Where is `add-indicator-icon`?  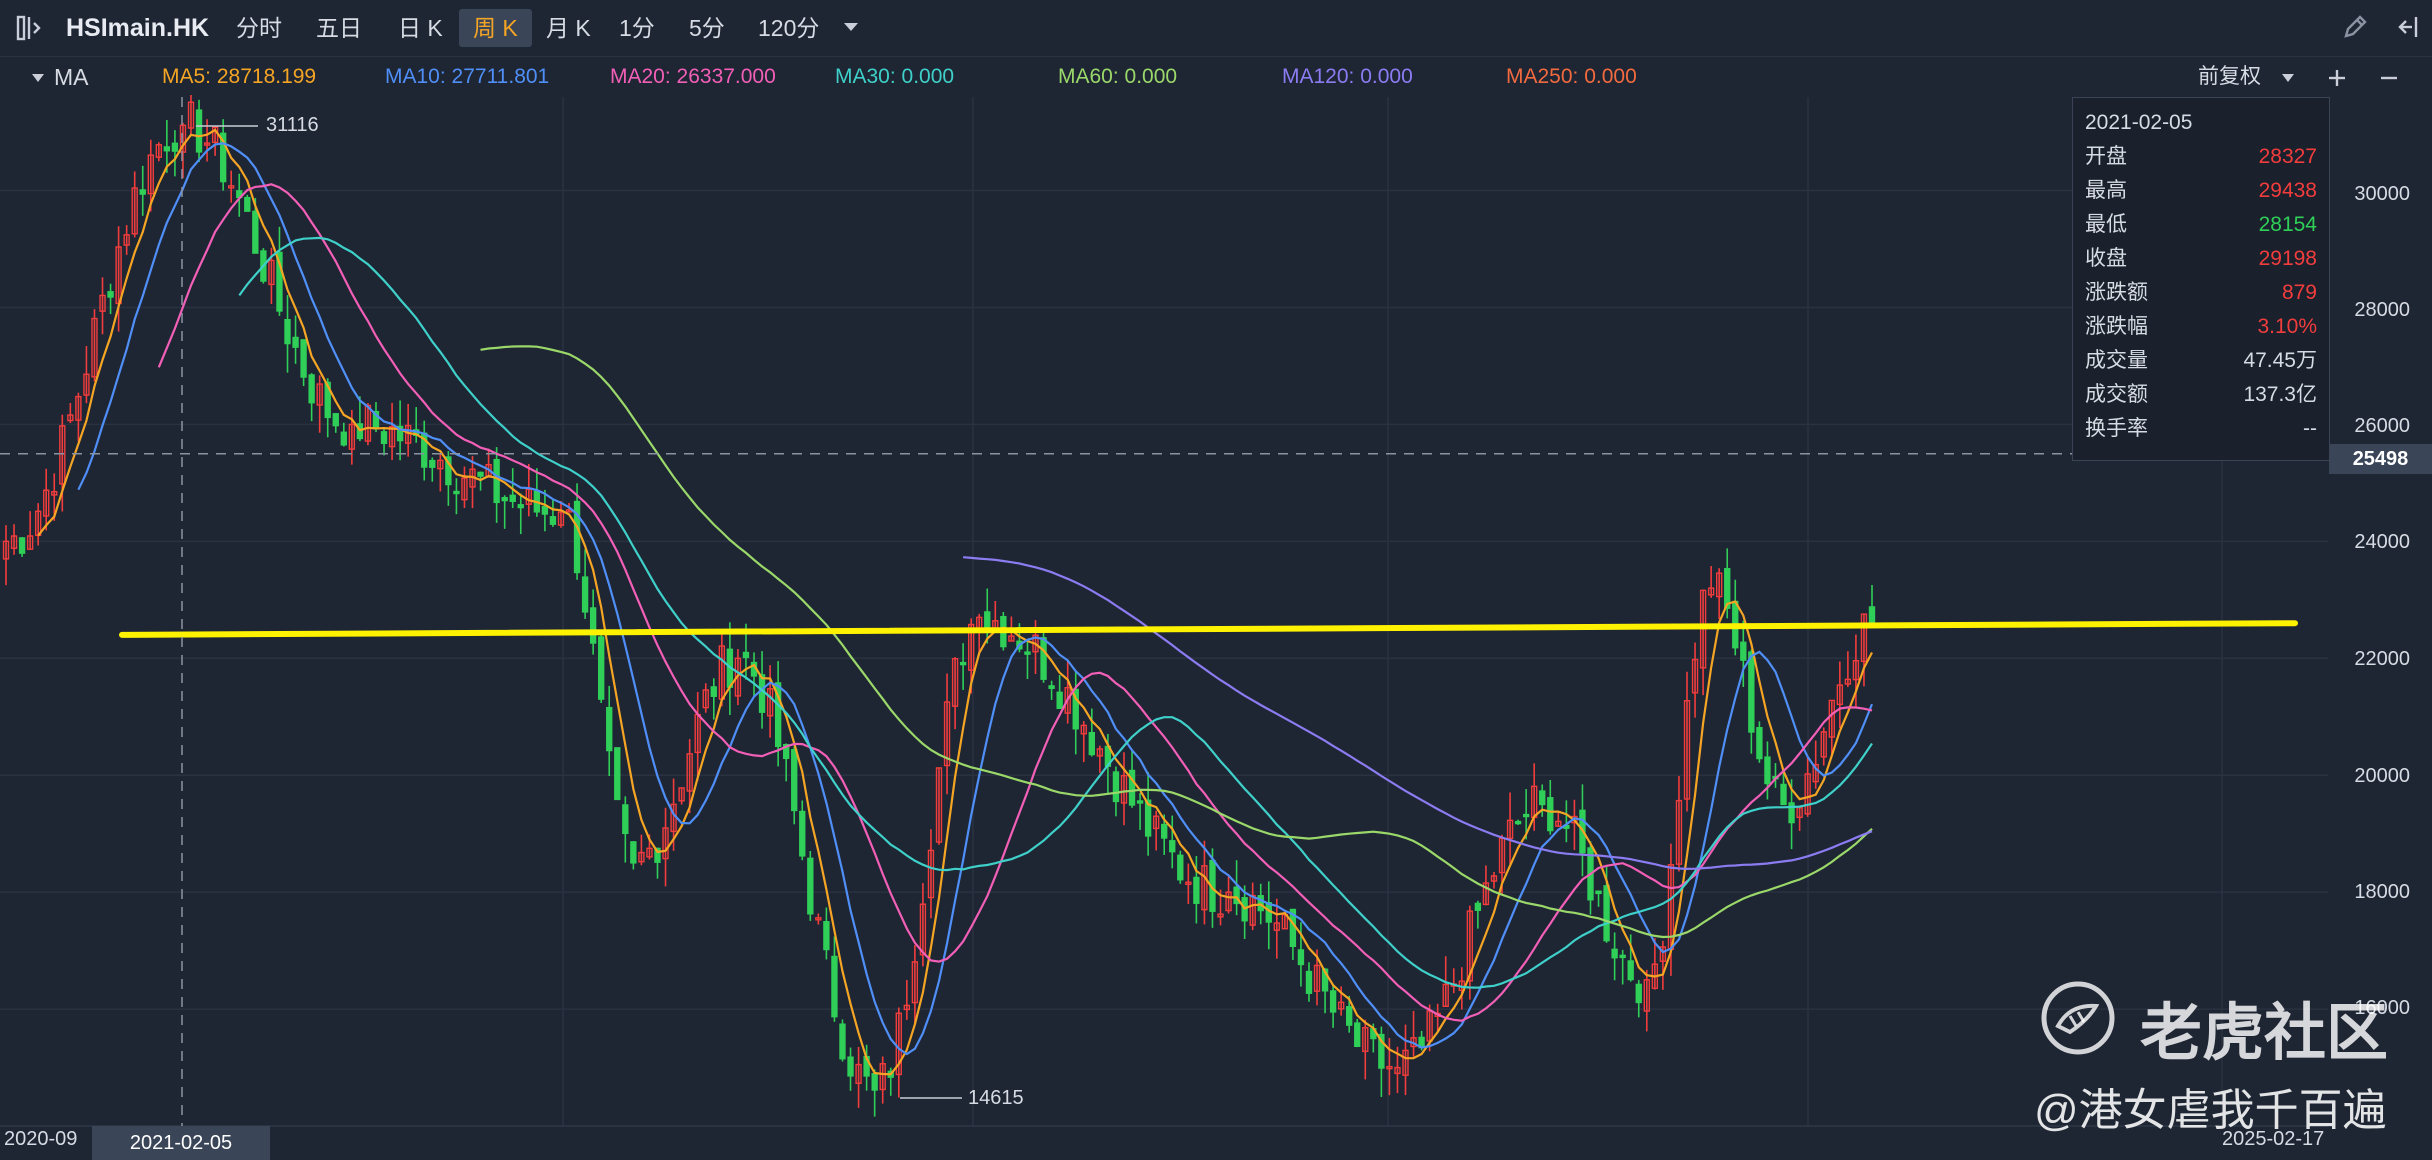 add-indicator-icon is located at coordinates (2337, 78).